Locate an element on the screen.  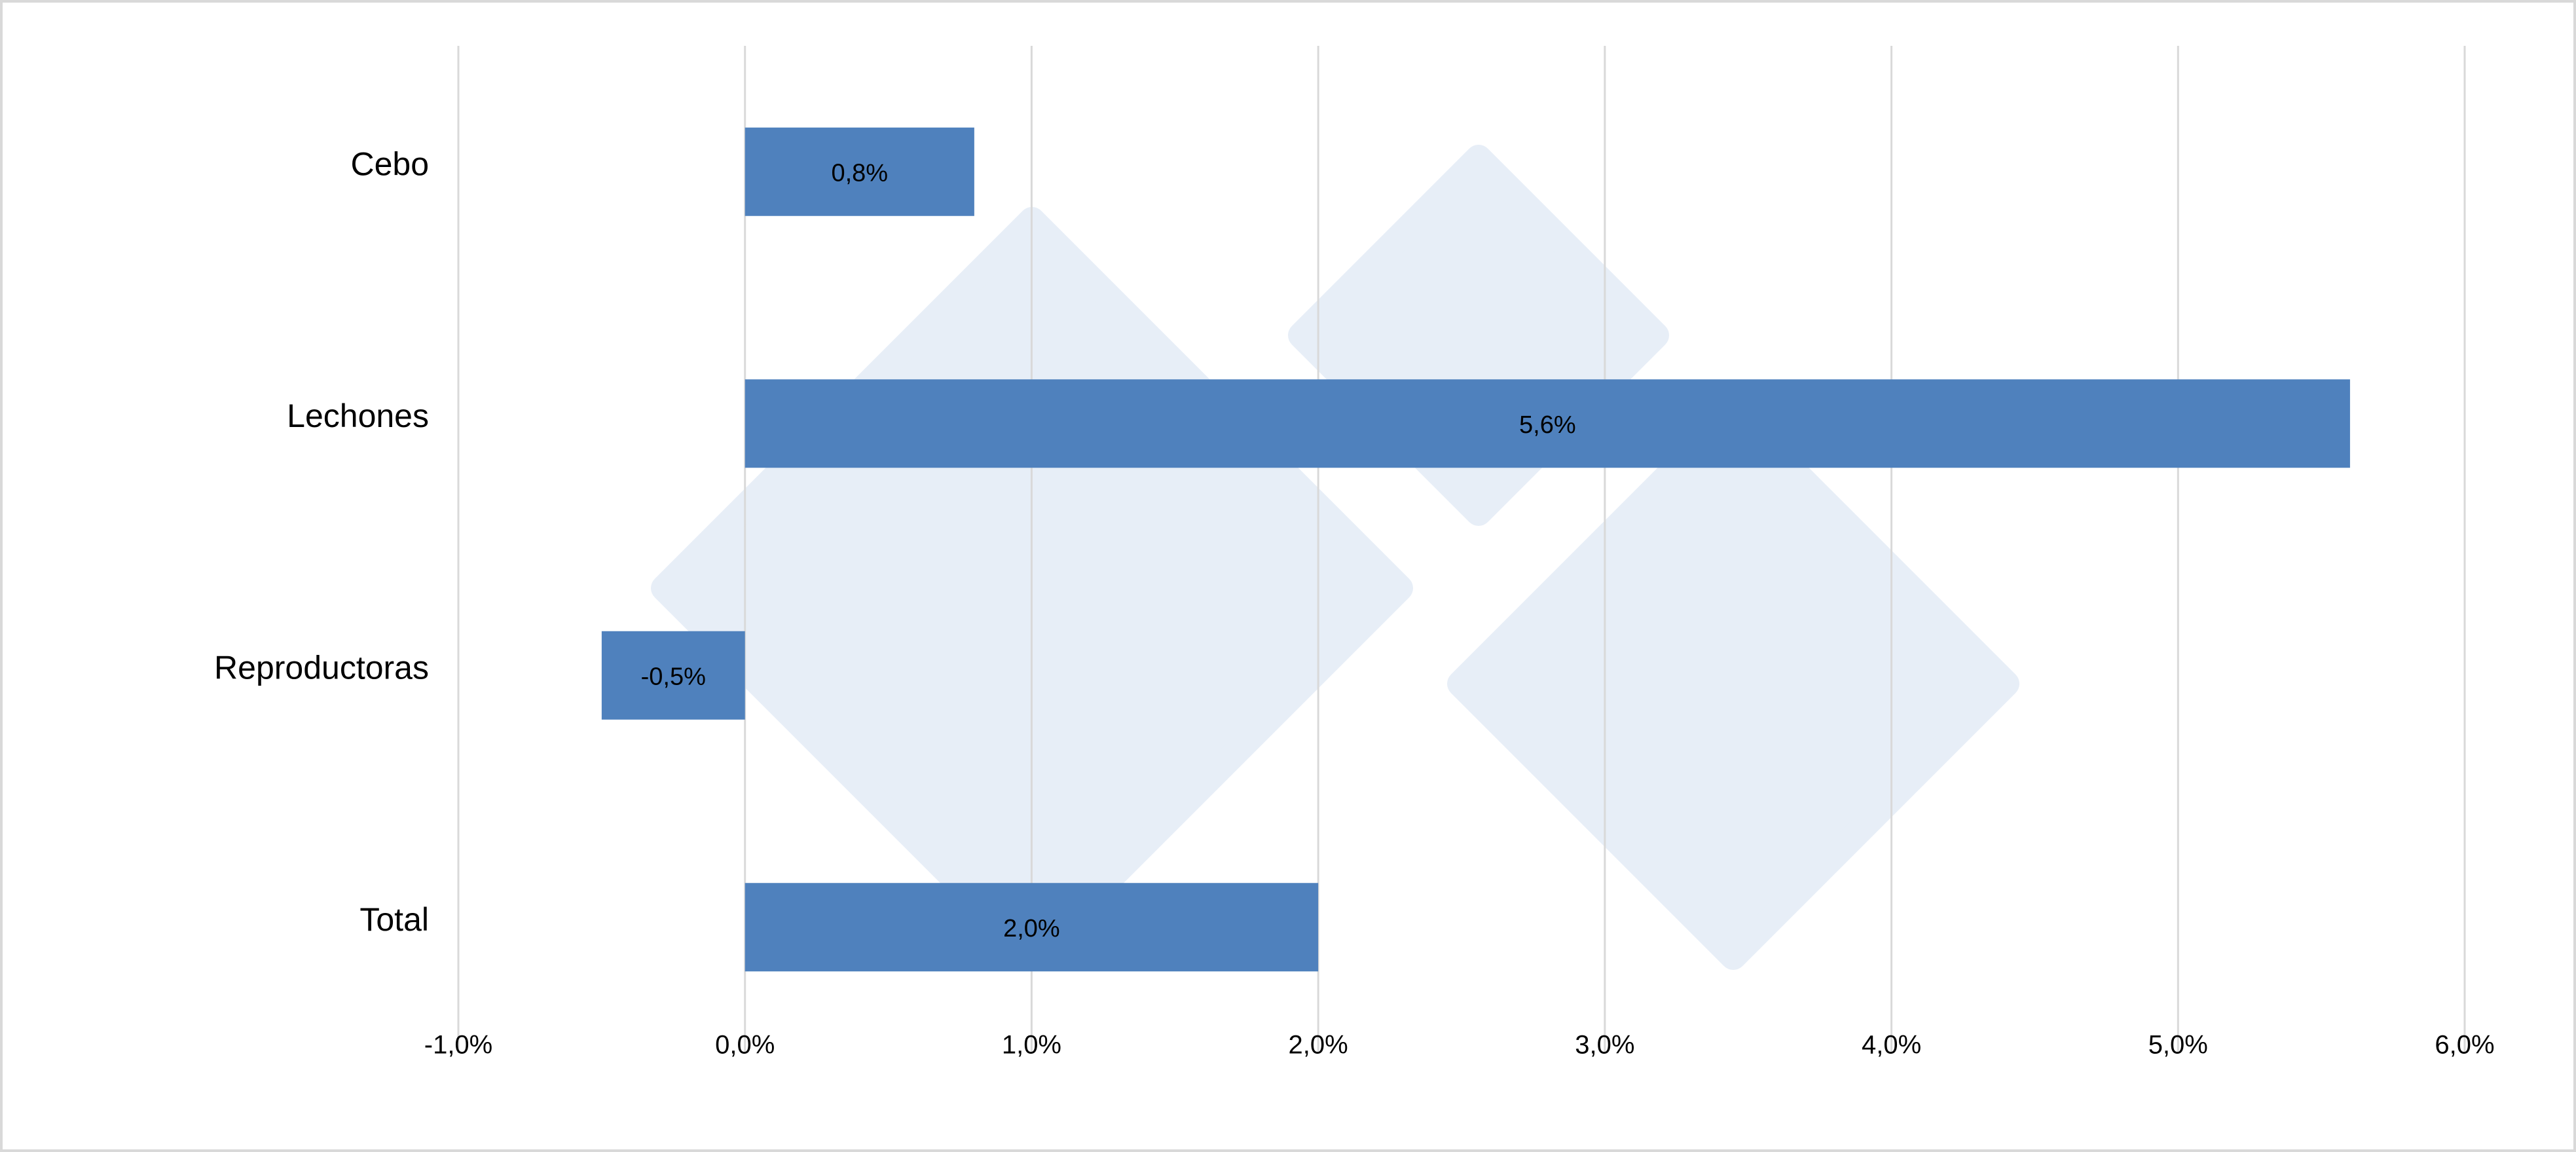
y-tick-label: Lechones is located at coordinates (358, 416).